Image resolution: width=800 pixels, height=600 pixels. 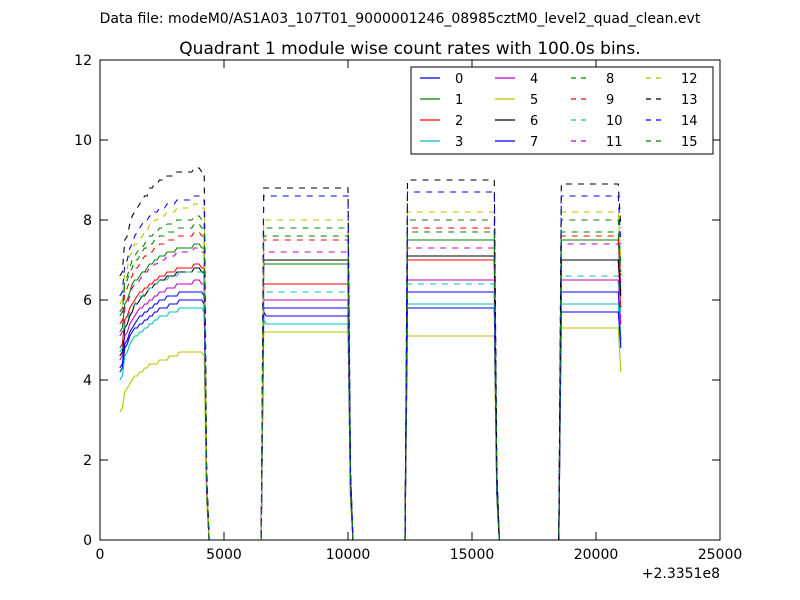 I want to click on y-tick-label: 0, so click(x=87, y=541).